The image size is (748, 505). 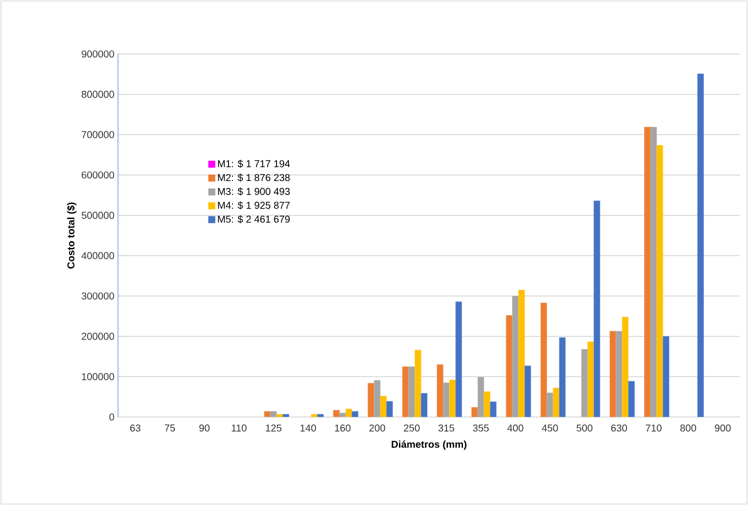 What do you see at coordinates (204, 428) in the screenshot?
I see `x-tick-label: 90` at bounding box center [204, 428].